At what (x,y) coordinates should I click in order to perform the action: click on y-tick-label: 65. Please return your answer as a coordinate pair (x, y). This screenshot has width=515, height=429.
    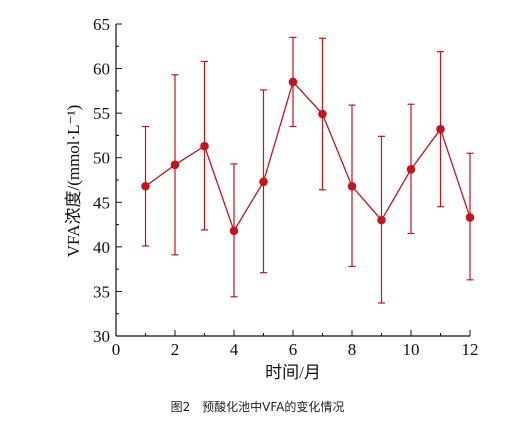
    Looking at the image, I should click on (101, 24).